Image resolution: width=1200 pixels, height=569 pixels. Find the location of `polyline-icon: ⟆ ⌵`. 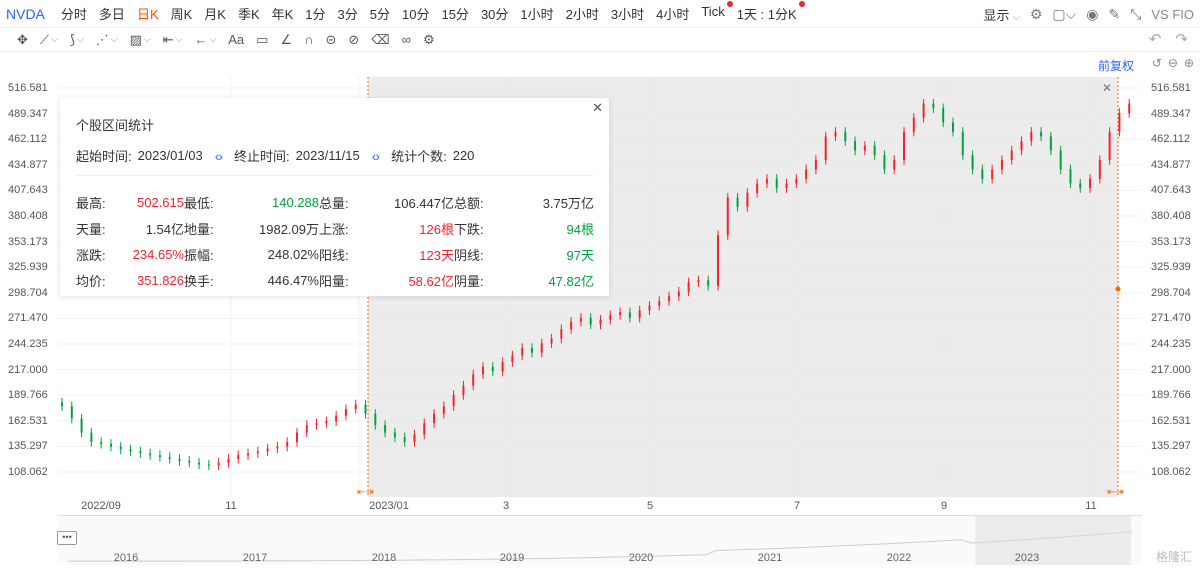

polyline-icon: ⟆ ⌵ is located at coordinates (76, 39).